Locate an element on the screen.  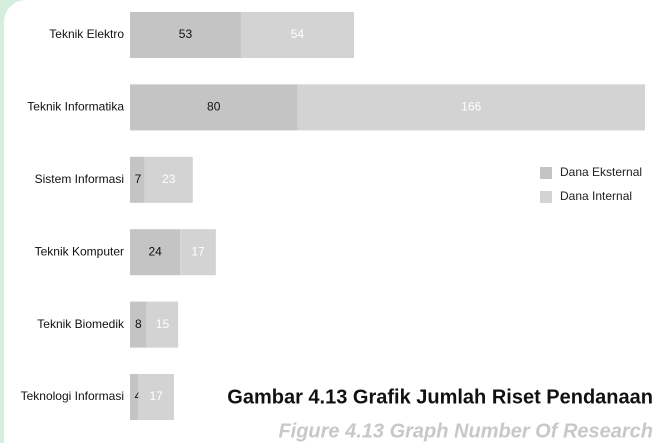
value-label: 8 is located at coordinates (138, 324).